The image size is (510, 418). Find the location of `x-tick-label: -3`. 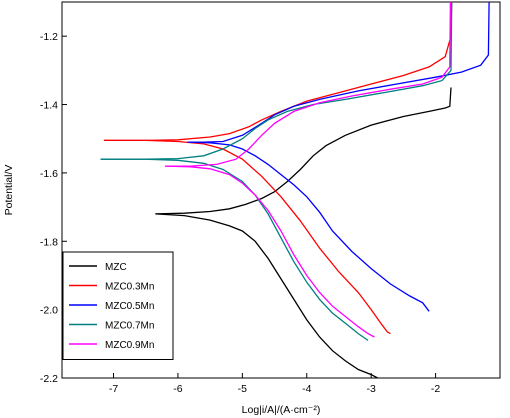

x-tick-label: -3 is located at coordinates (371, 389).